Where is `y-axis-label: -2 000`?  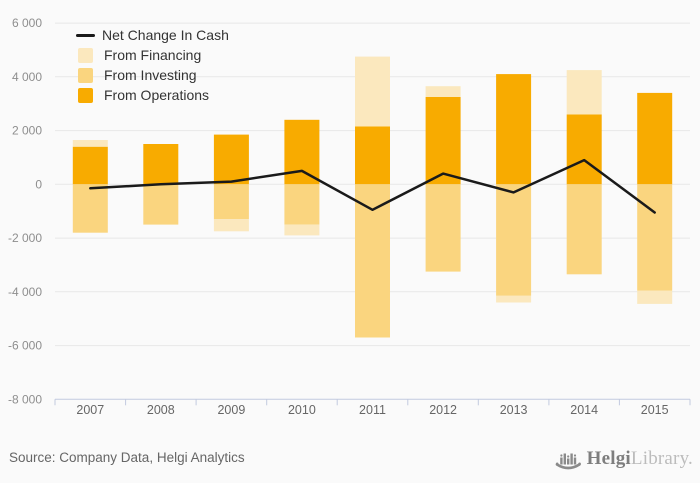 y-axis-label: -2 000 is located at coordinates (25, 238).